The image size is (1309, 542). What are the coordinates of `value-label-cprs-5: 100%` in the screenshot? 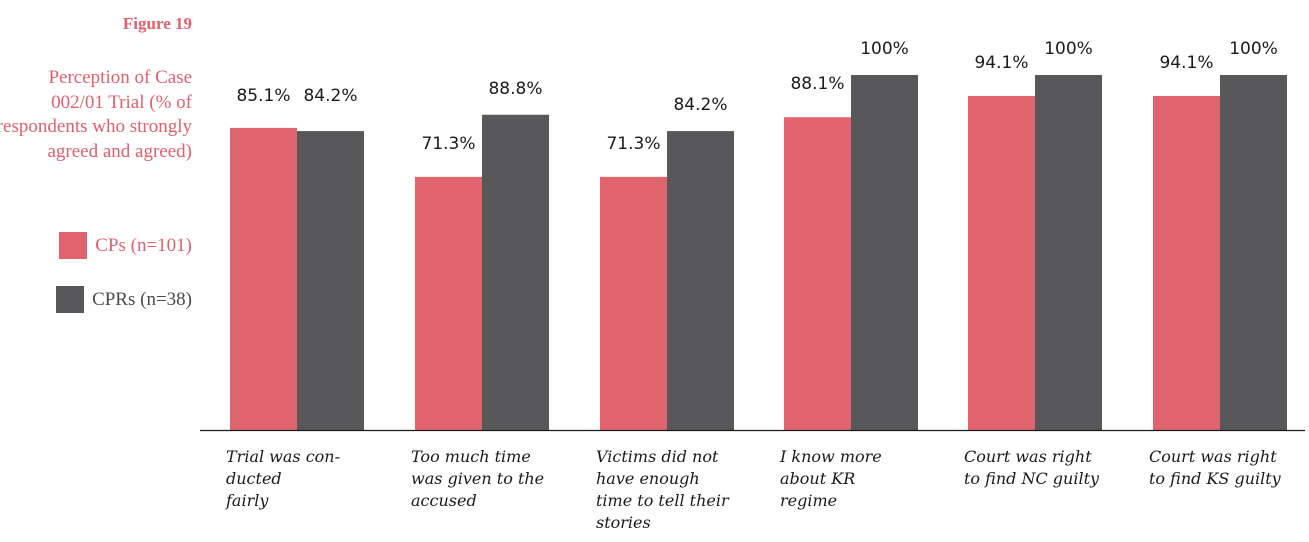 It's located at (1068, 49).